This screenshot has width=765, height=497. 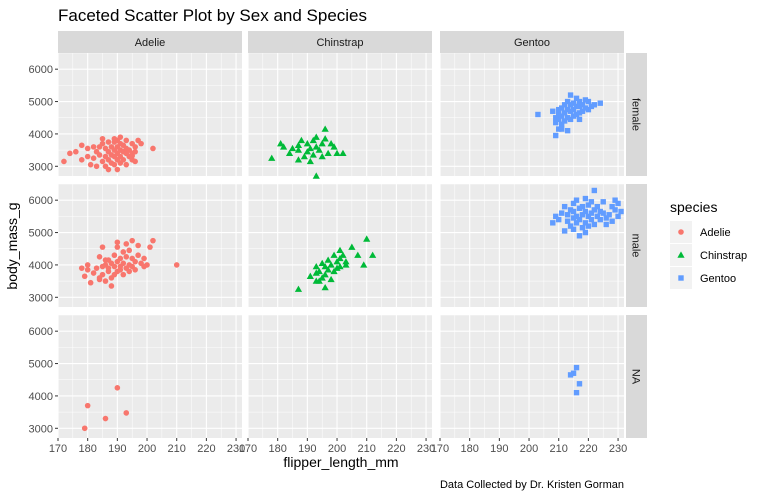 What do you see at coordinates (41, 70) in the screenshot?
I see `y-tick-label: 6000` at bounding box center [41, 70].